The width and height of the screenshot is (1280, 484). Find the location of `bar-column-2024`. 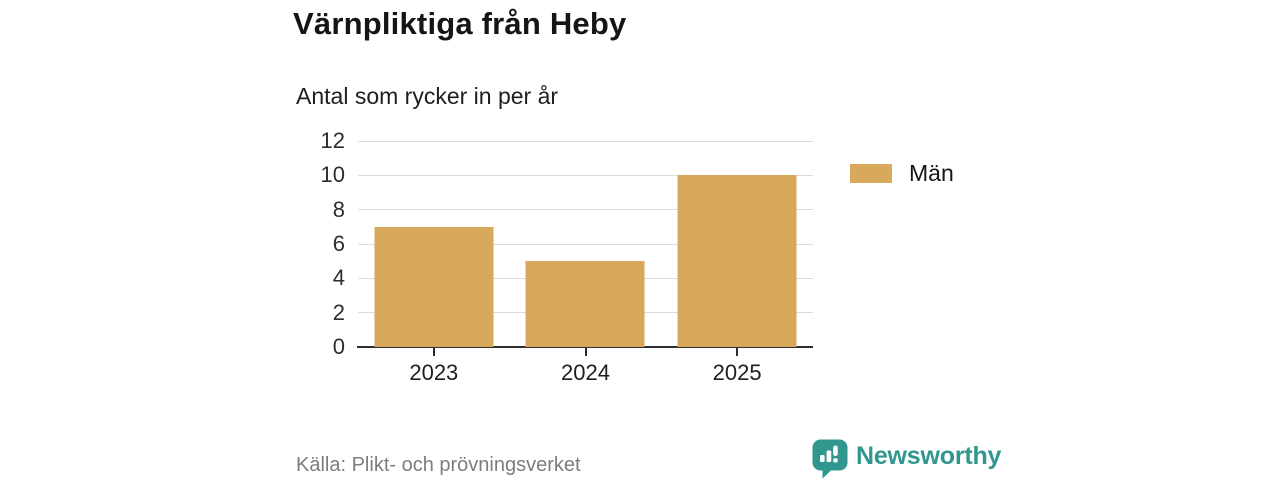

bar-column-2024 is located at coordinates (586, 244).